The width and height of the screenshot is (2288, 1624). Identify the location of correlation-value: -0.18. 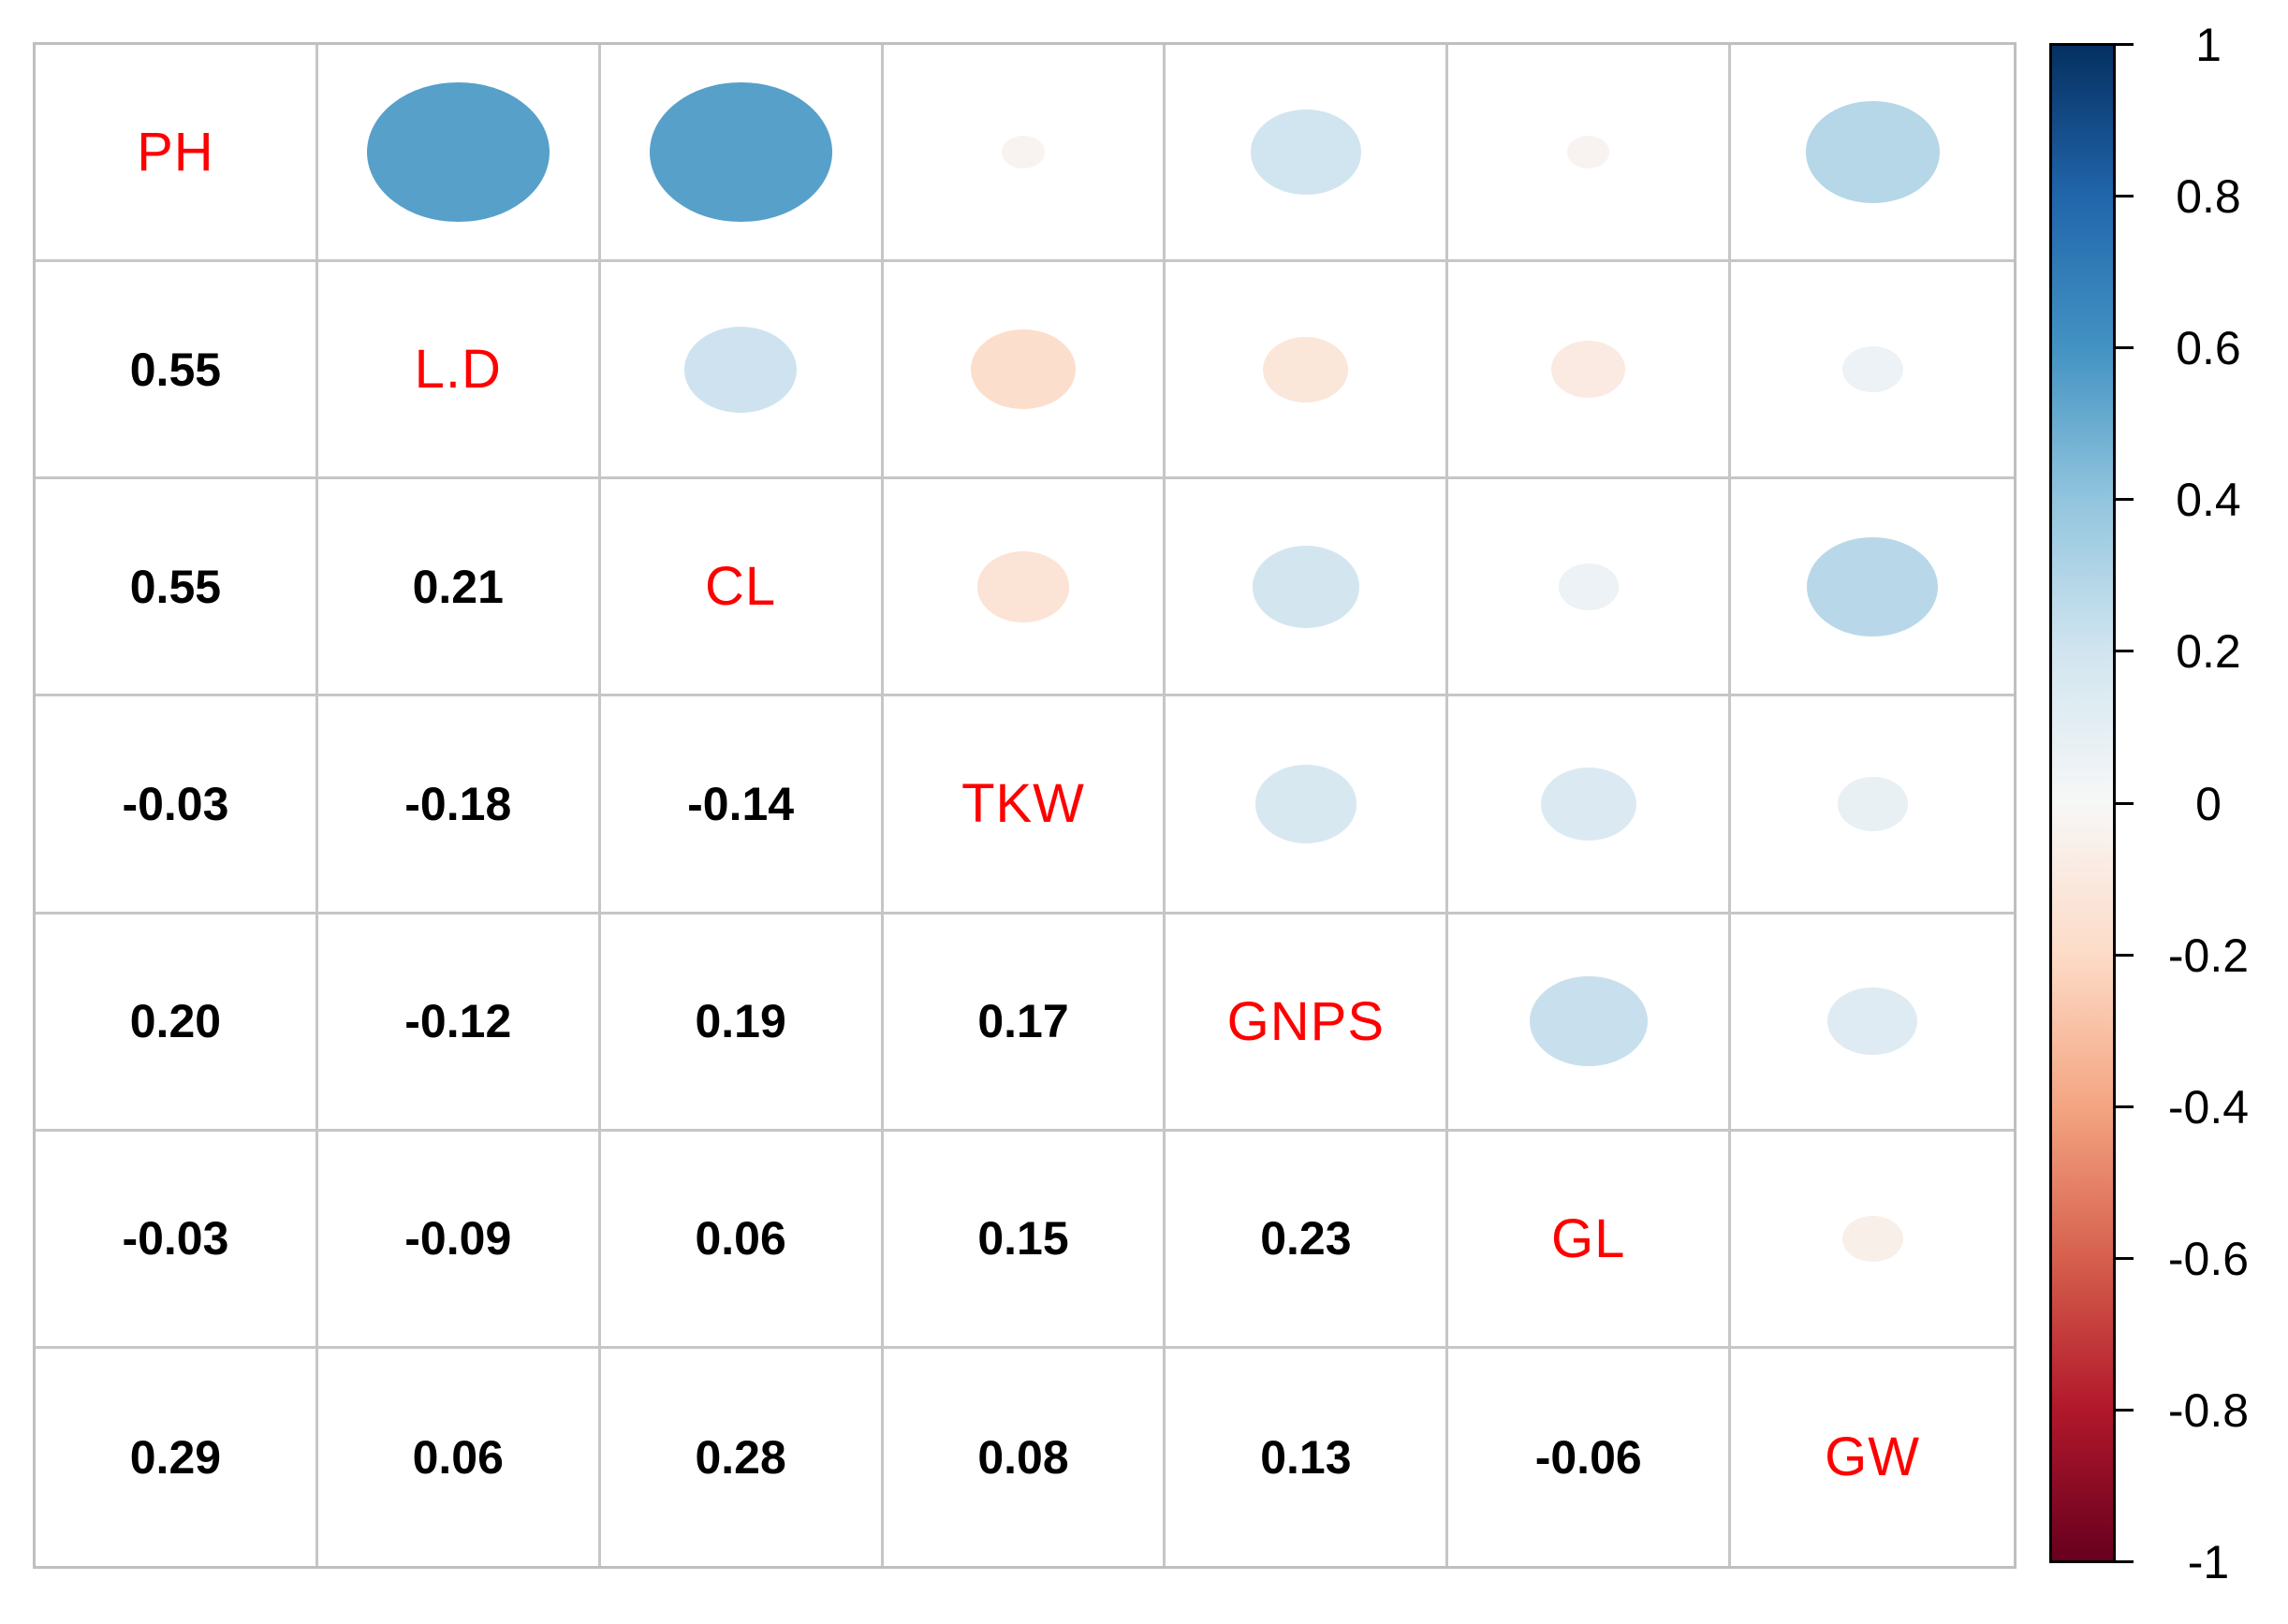
(458, 803).